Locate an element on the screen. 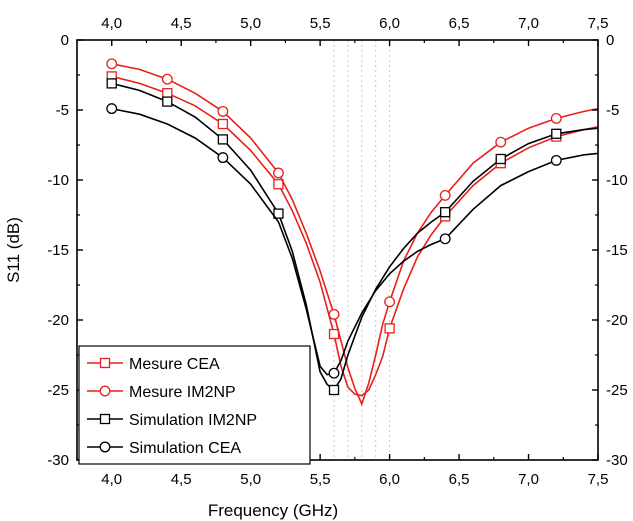 This screenshot has width=633, height=521. legend-box is located at coordinates (194, 405).